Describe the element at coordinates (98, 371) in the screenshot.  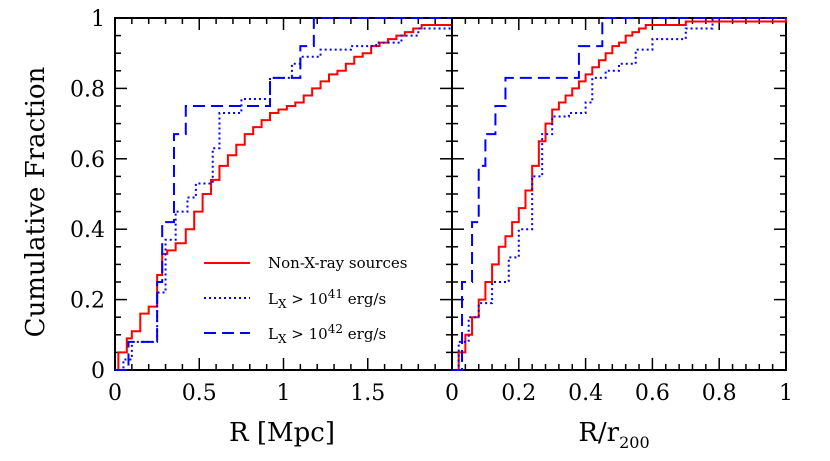
I see `left-y-tick-label: 0` at that location.